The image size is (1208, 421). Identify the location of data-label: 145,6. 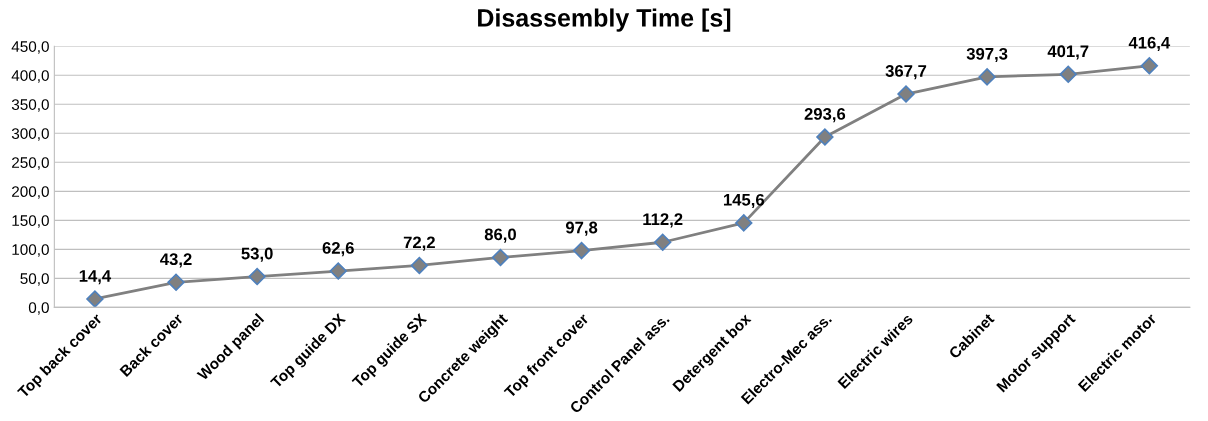
(744, 201).